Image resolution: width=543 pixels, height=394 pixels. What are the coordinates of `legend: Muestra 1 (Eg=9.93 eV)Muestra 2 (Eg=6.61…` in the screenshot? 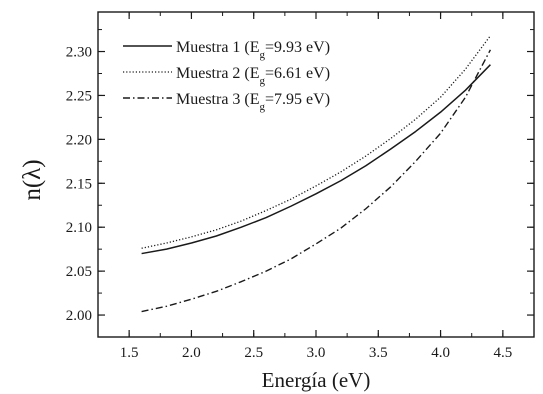 It's located at (226, 76).